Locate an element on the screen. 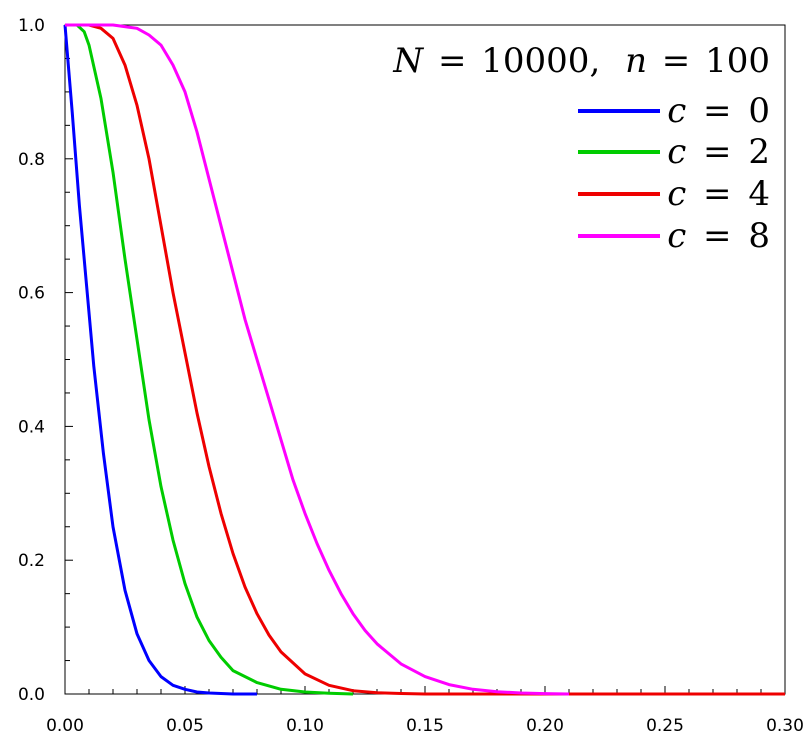 The height and width of the screenshot is (745, 810). legend-label-c2: c = 2 is located at coordinates (718, 152).